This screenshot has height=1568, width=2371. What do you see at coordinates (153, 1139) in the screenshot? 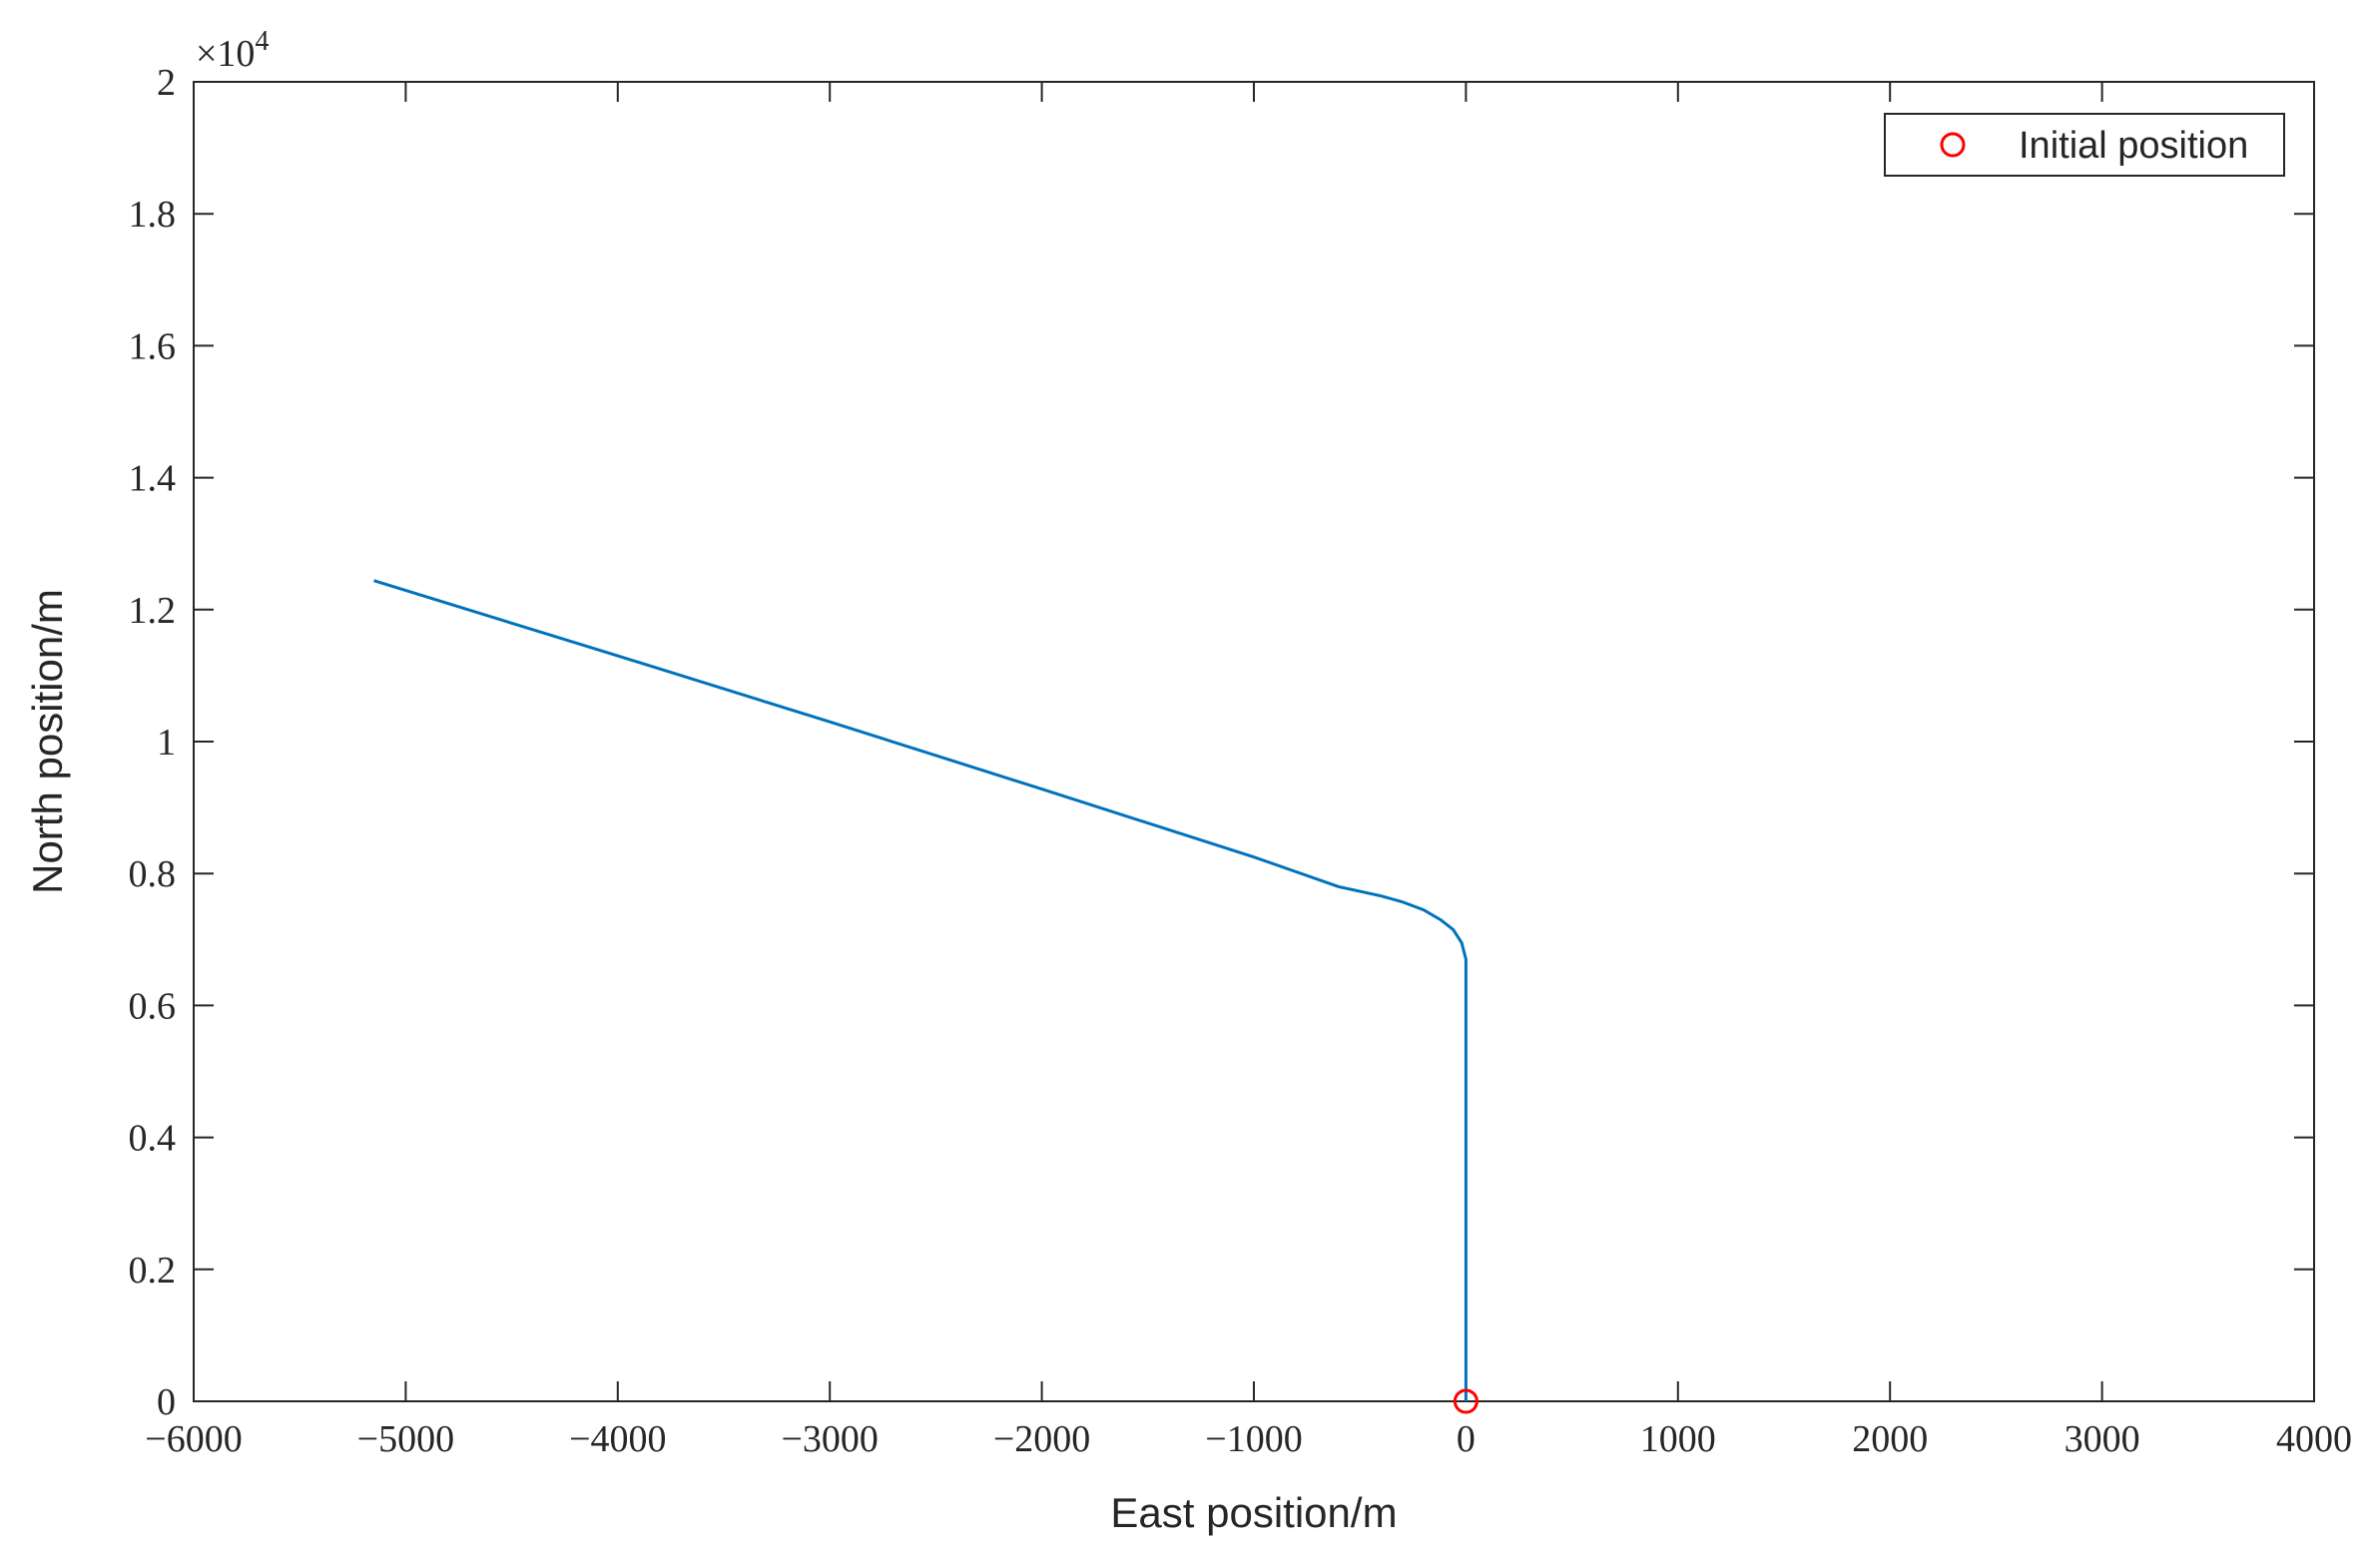
I see `y-tick-label: 0.4` at bounding box center [153, 1139].